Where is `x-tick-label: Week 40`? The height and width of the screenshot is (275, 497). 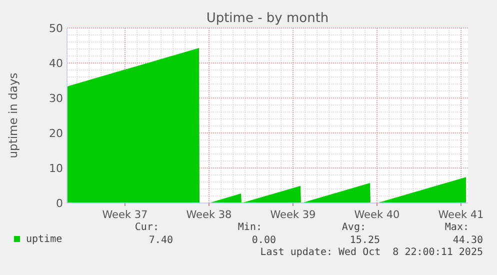 x-tick-label: Week 40 is located at coordinates (377, 215).